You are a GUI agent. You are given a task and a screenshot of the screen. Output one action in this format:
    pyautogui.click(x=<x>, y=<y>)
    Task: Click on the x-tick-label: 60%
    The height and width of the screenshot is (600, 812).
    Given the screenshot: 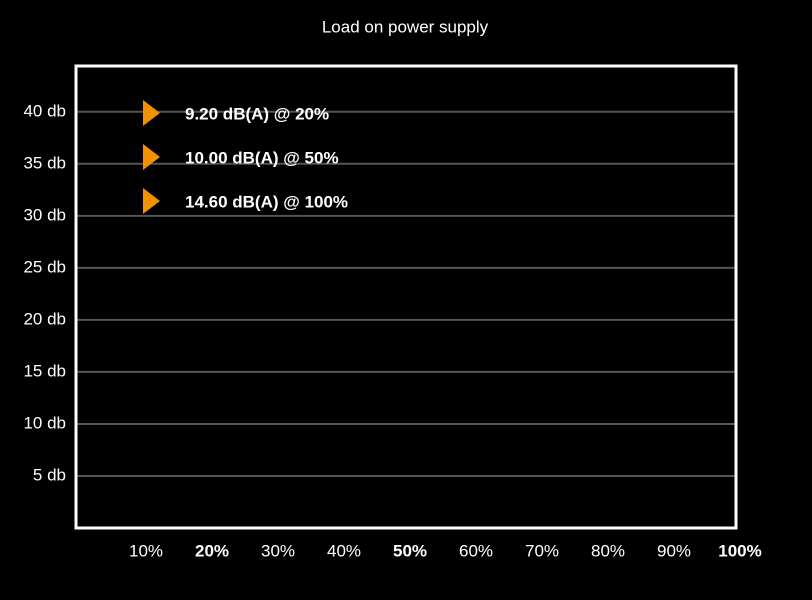 What is the action you would take?
    pyautogui.click(x=476, y=550)
    